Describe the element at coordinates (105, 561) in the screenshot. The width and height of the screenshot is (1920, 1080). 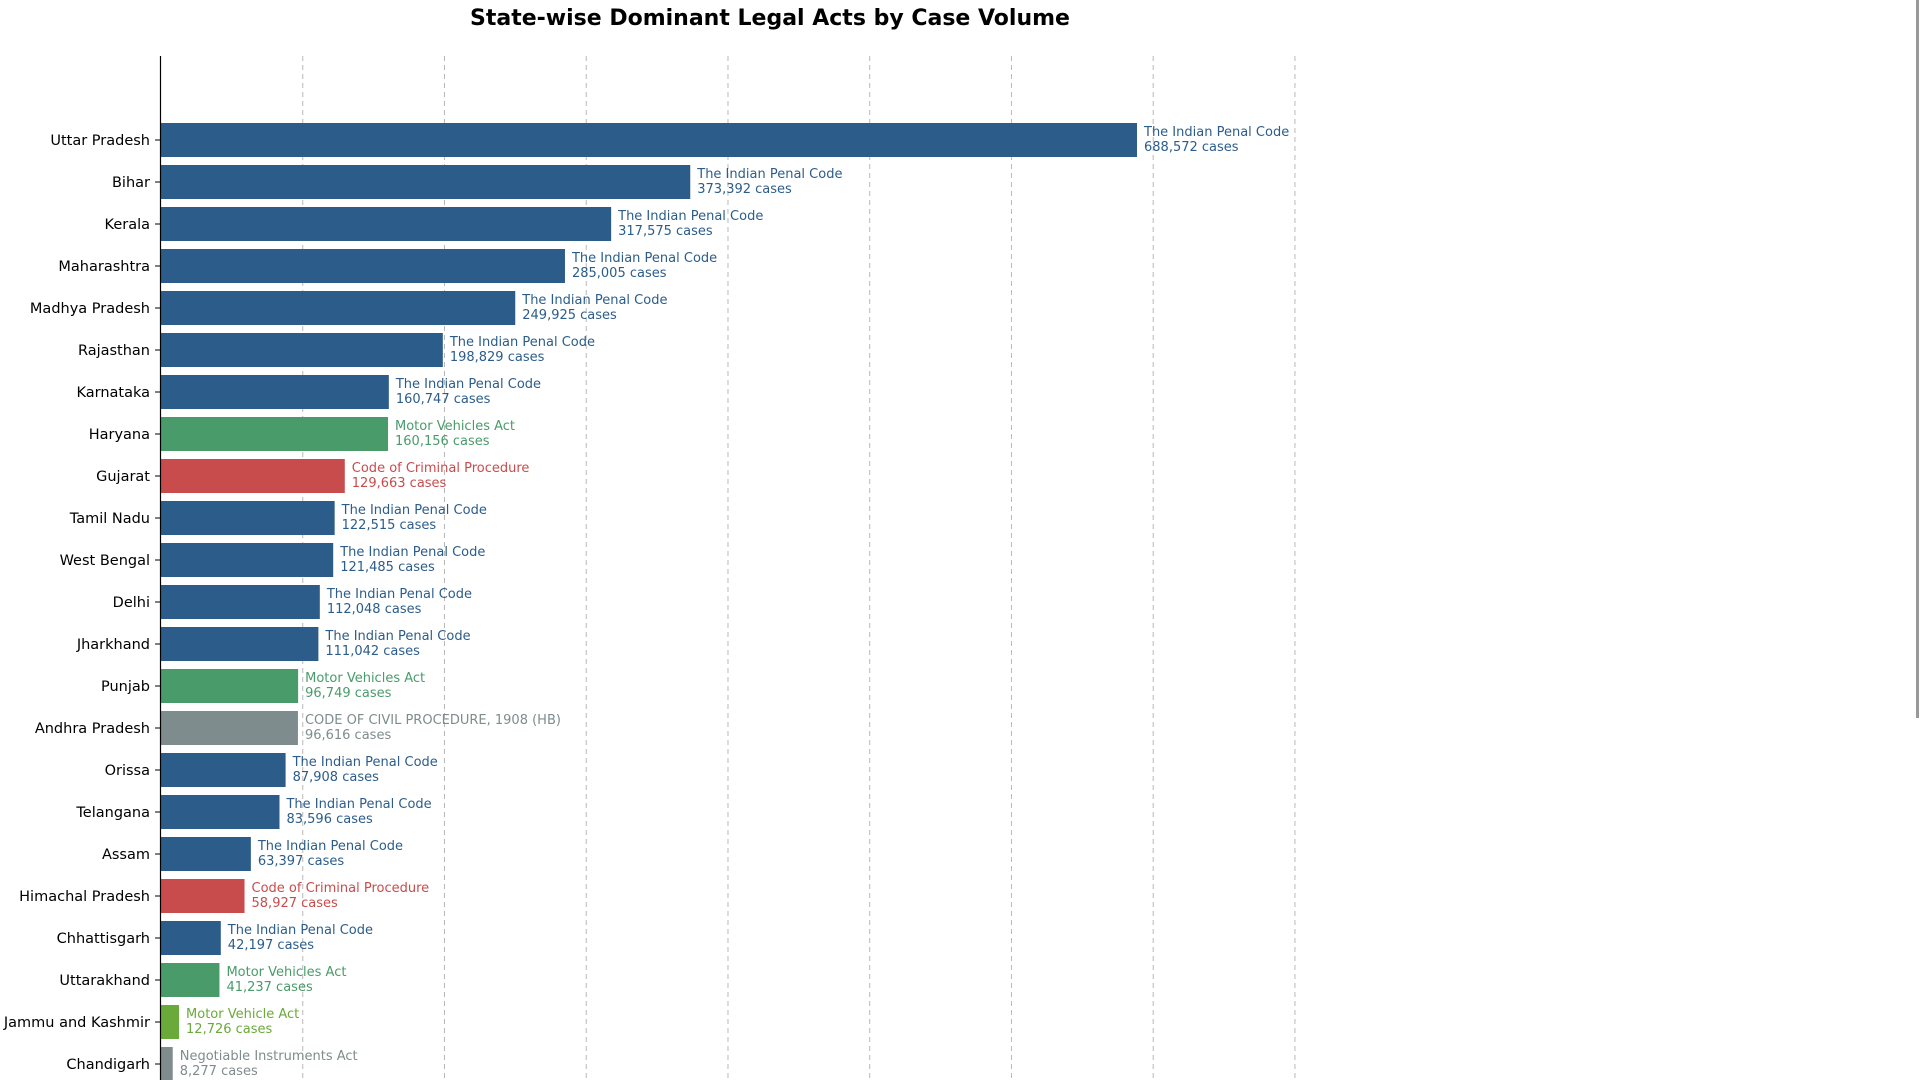
I see `y-tick-label: West Bengal` at that location.